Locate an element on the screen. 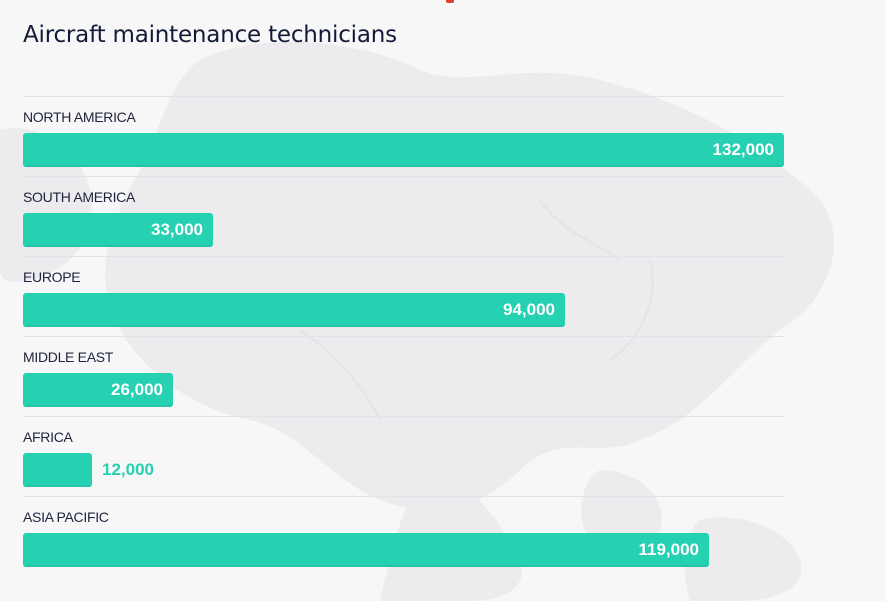 The image size is (886, 601). value-label: 33,000 is located at coordinates (177, 229).